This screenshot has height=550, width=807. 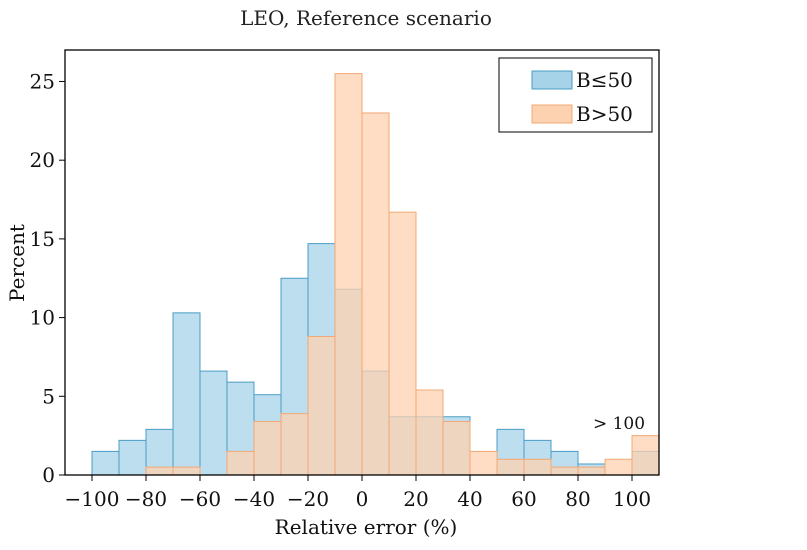 I want to click on overflow-annotation: > 100, so click(x=619, y=424).